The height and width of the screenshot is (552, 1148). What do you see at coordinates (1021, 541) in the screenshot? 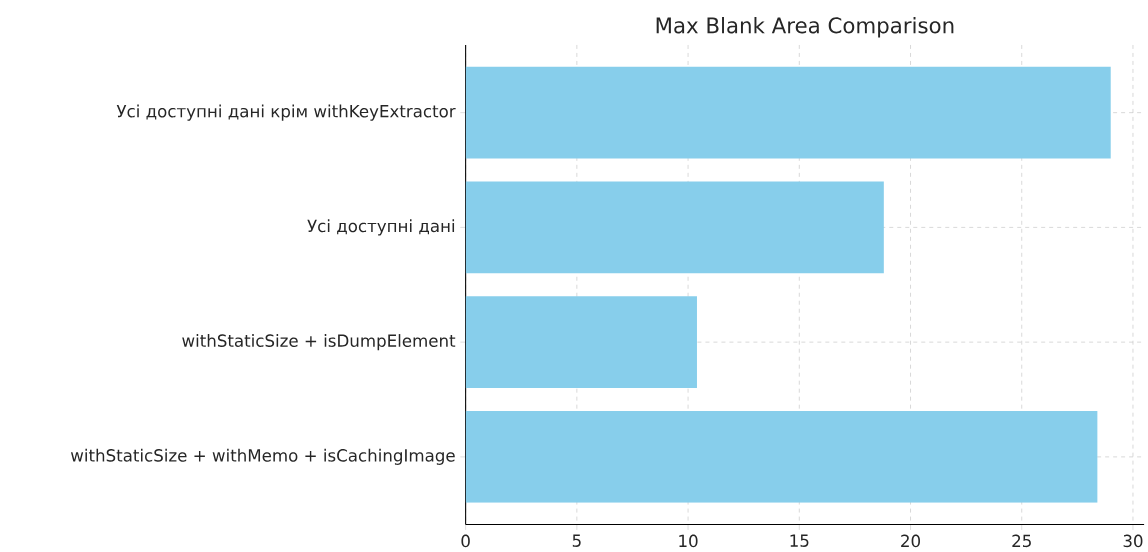
I see `x-tick-label: 25` at bounding box center [1021, 541].